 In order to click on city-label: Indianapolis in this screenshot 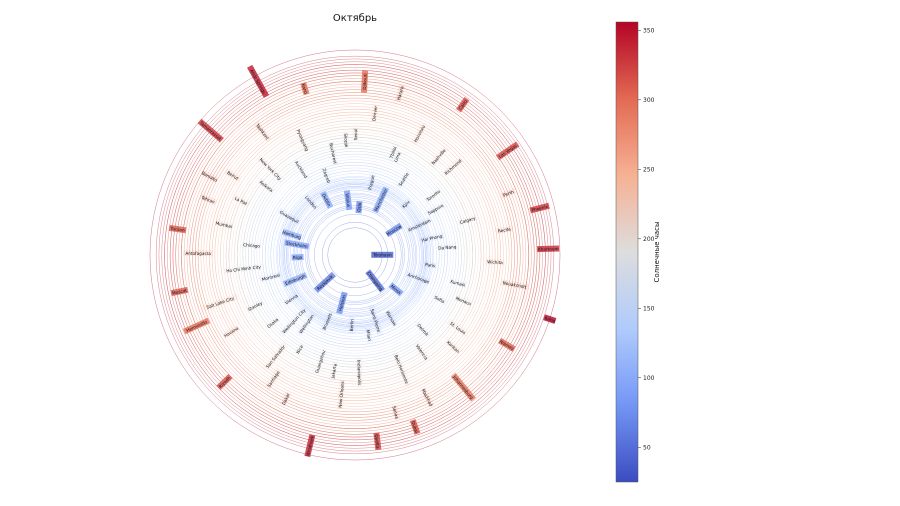, I will do `click(359, 372)`.